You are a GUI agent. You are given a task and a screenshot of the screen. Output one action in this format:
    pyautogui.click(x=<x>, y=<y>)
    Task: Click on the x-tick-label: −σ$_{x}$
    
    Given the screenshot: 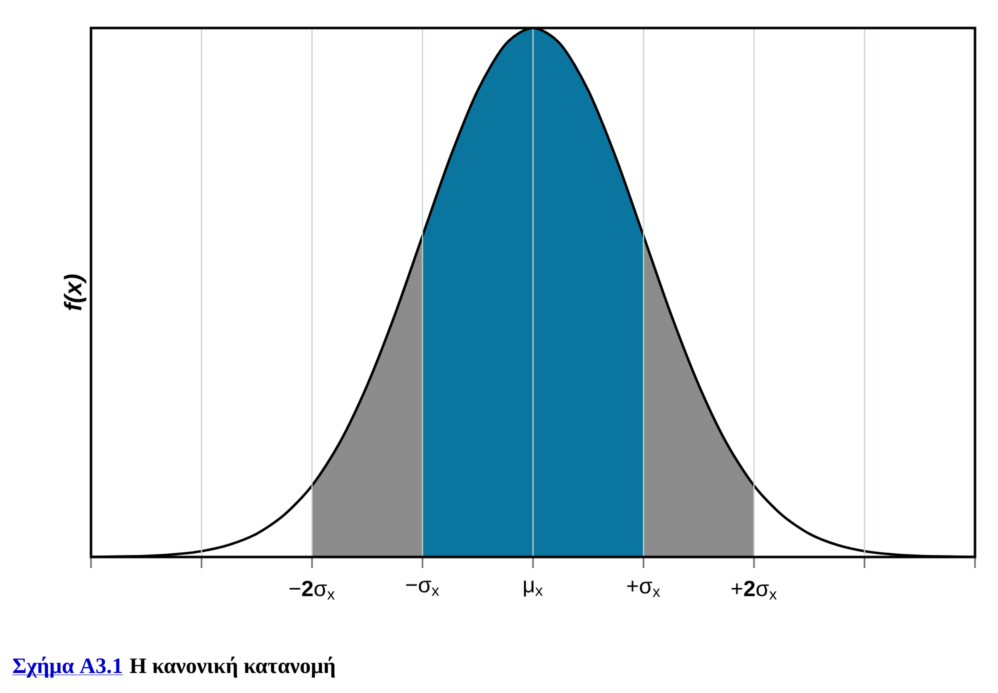 What is the action you would take?
    pyautogui.click(x=423, y=588)
    